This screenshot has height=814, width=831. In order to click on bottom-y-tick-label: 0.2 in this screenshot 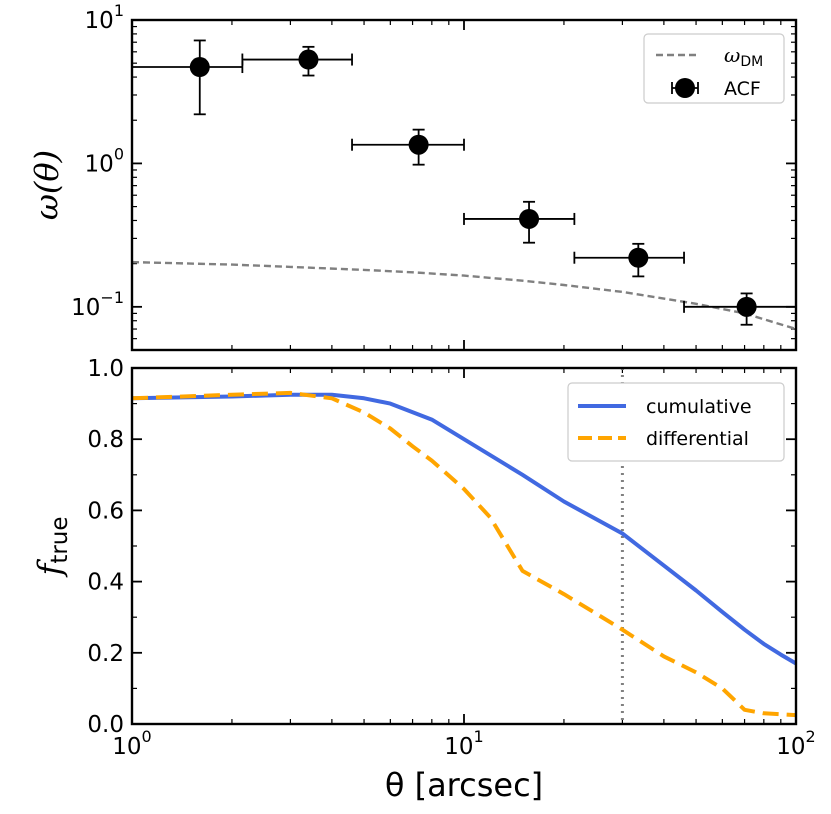, I will do `click(105, 654)`.